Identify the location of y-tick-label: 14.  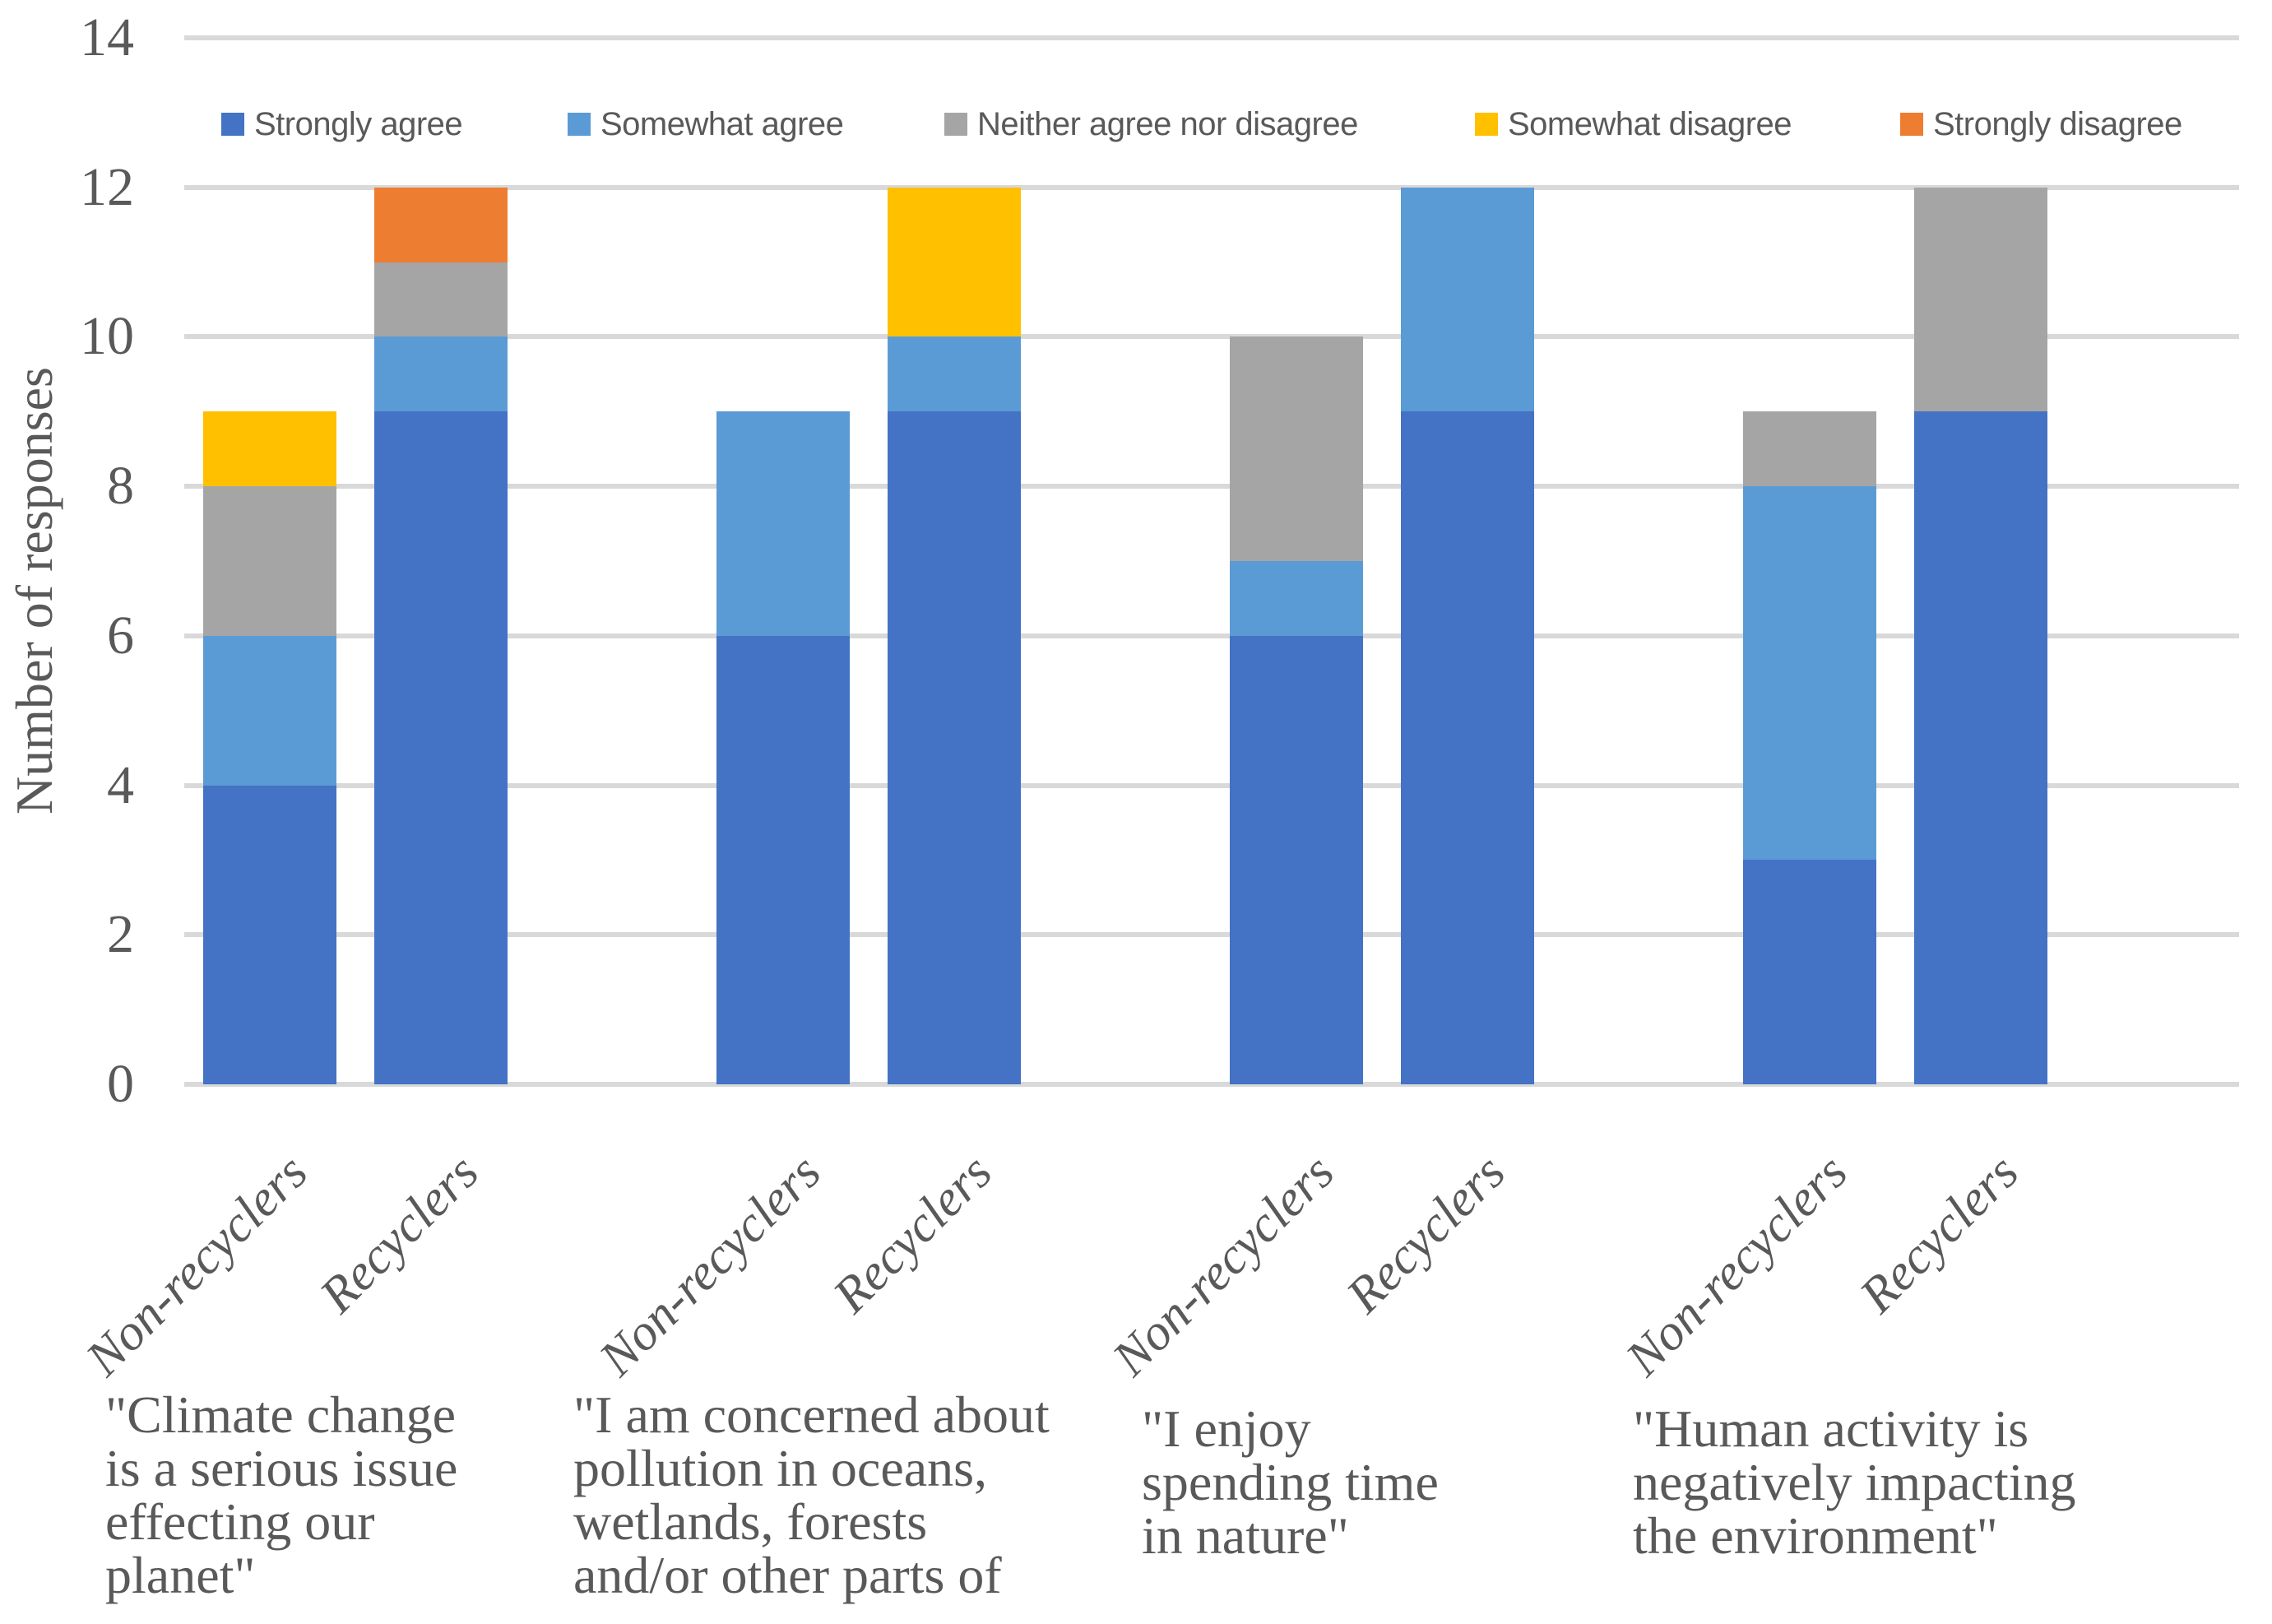
(107, 37).